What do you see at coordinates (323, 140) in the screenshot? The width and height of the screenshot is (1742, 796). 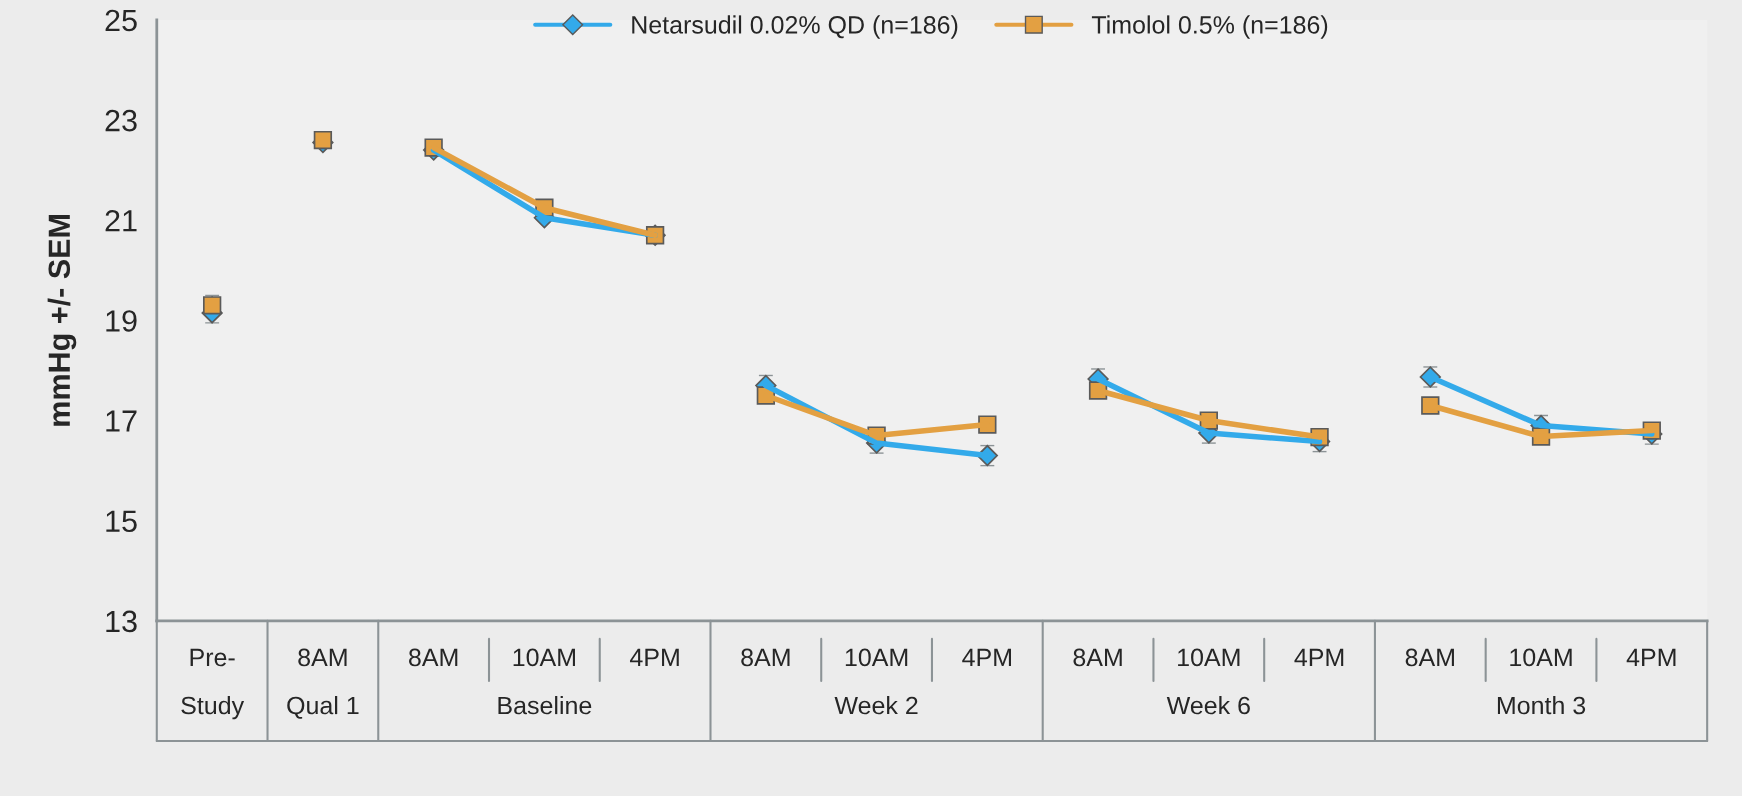 I see `point` at bounding box center [323, 140].